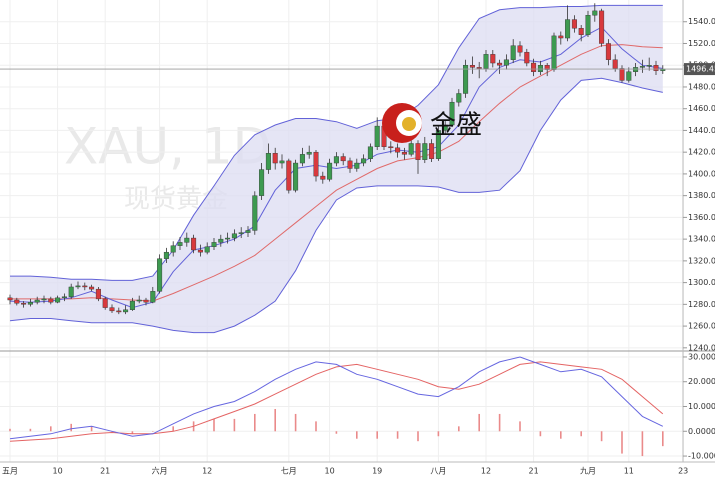  Describe the element at coordinates (58, 471) in the screenshot. I see `x-tick-label: 10` at that location.